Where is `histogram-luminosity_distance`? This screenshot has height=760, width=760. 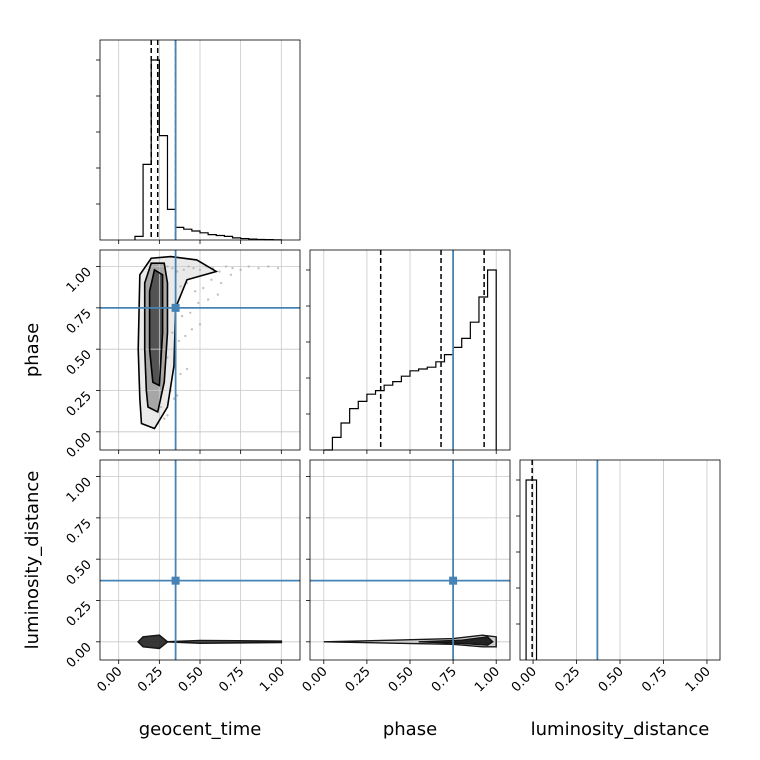 histogram-luminosity_distance is located at coordinates (531, 569).